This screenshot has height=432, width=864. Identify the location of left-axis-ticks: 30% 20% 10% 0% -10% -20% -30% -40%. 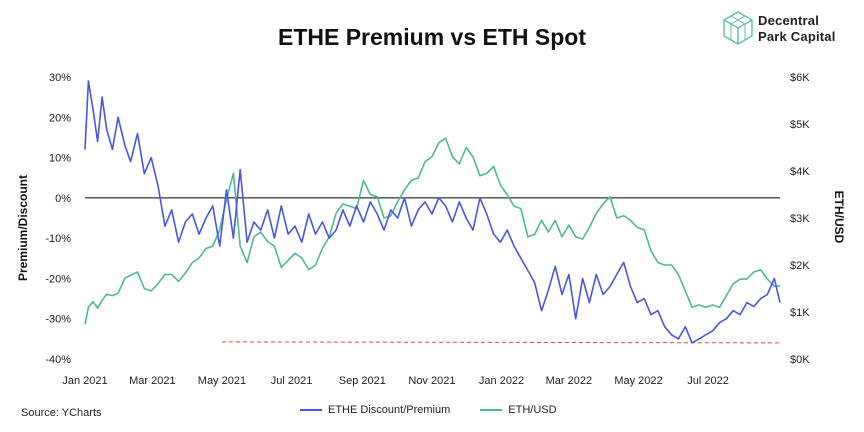
(58, 219).